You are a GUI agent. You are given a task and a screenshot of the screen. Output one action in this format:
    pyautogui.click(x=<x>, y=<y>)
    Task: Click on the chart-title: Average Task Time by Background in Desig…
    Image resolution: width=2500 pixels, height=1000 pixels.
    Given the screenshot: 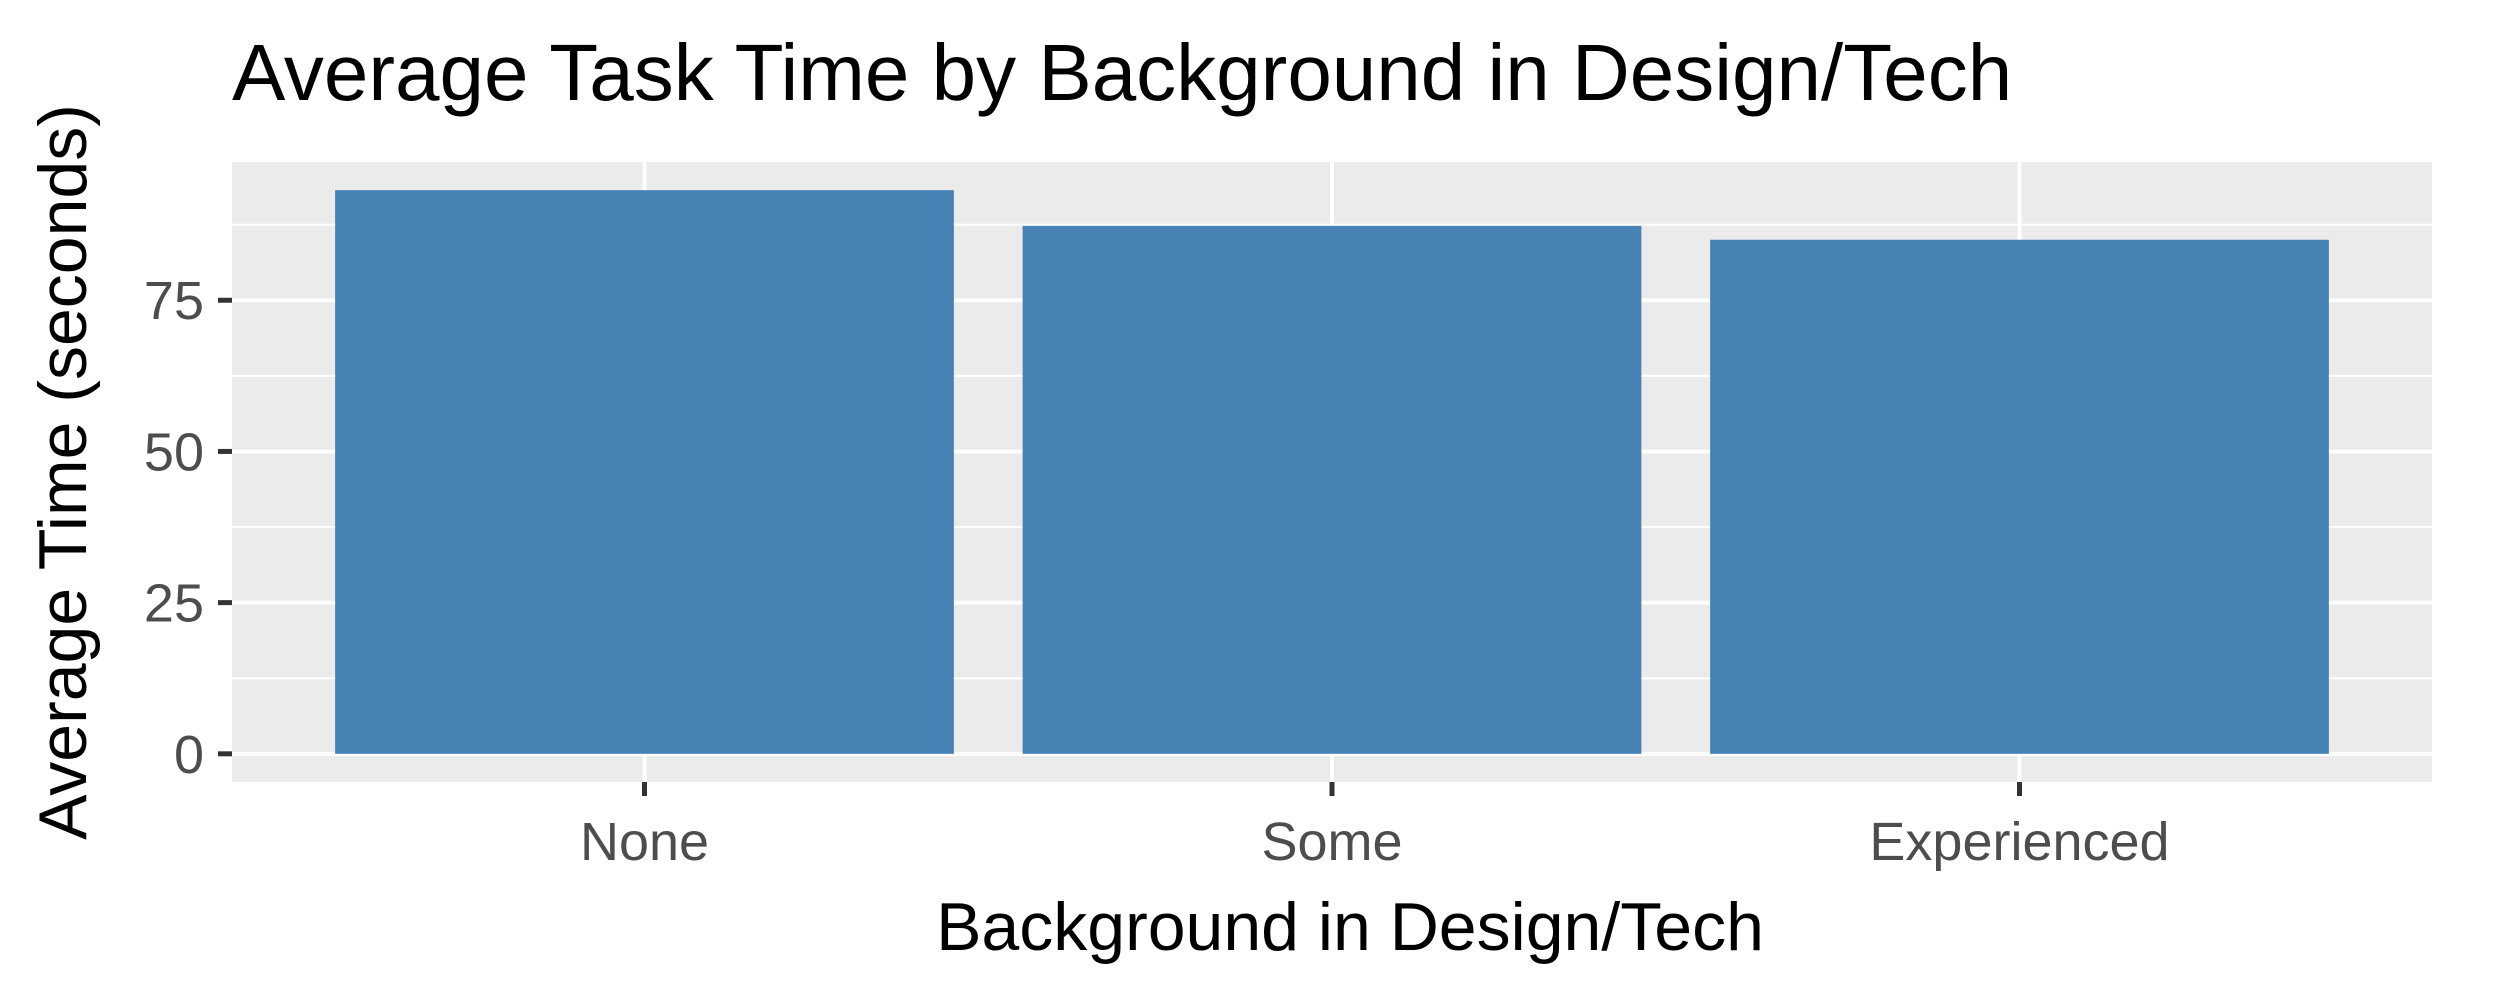 What is the action you would take?
    pyautogui.click(x=1122, y=72)
    